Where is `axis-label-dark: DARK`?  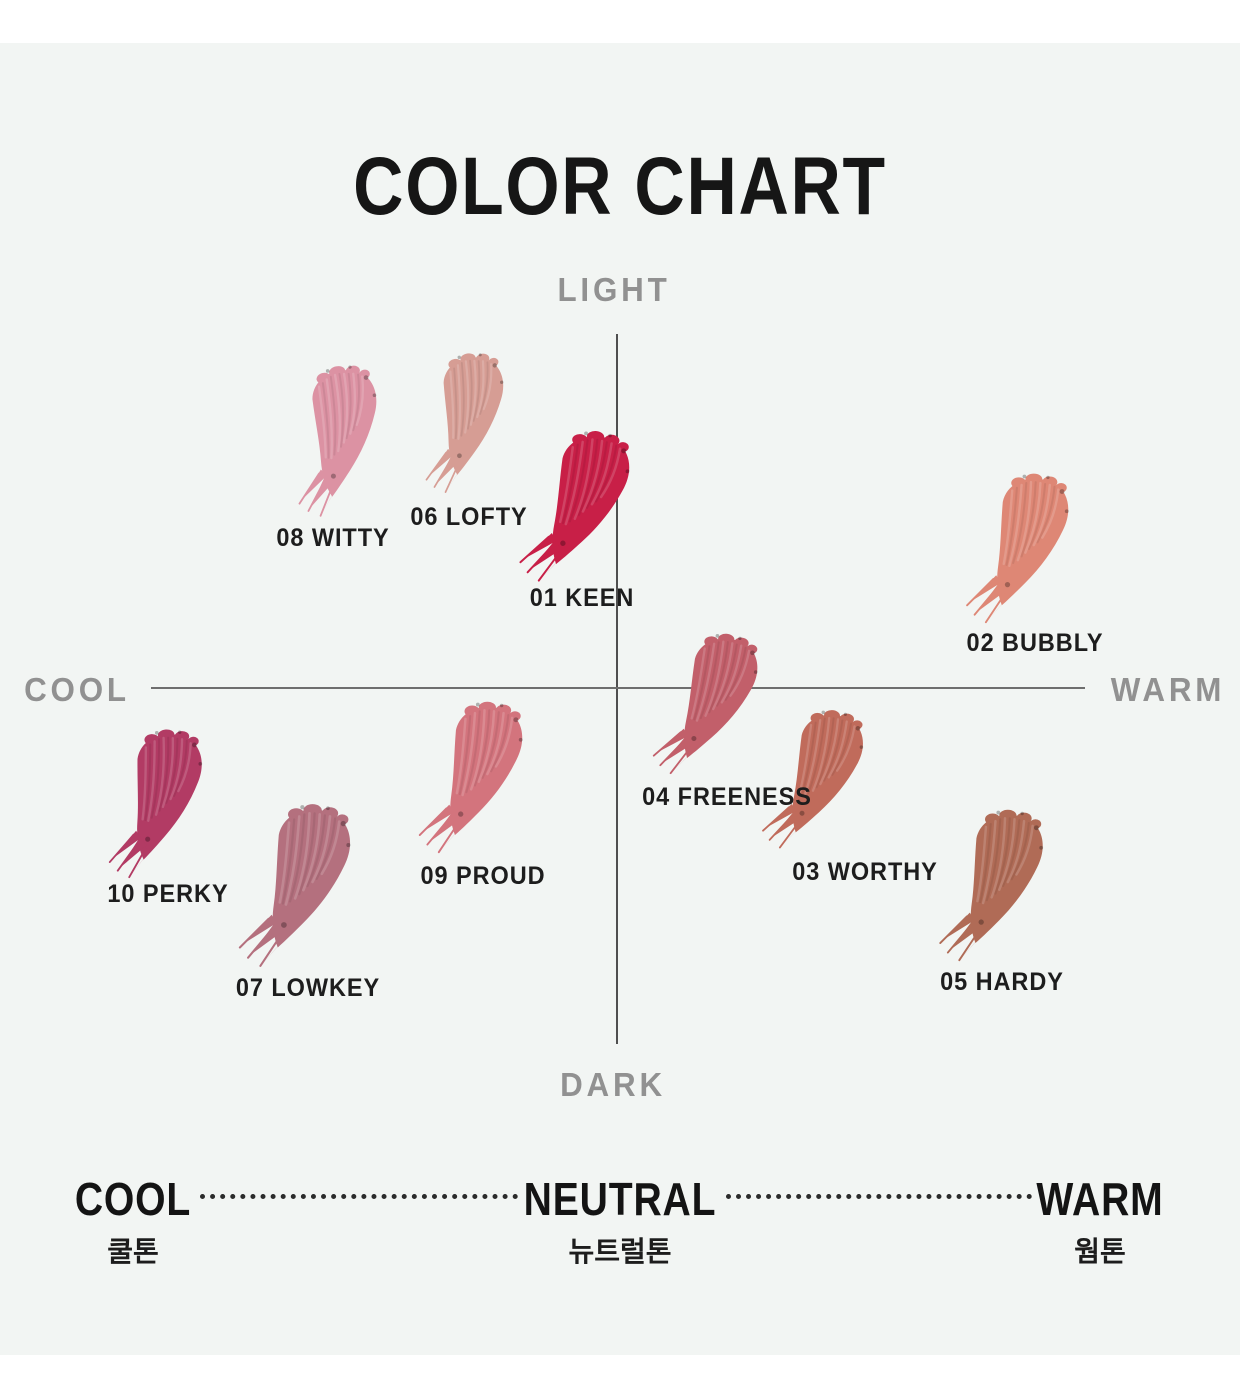 axis-label-dark: DARK is located at coordinates (613, 1084).